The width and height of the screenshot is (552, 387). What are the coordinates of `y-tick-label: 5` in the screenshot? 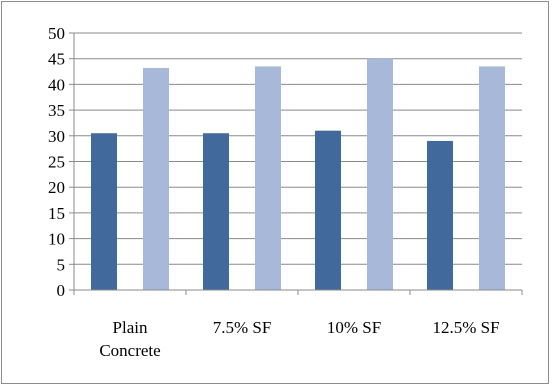 It's located at (61, 264).